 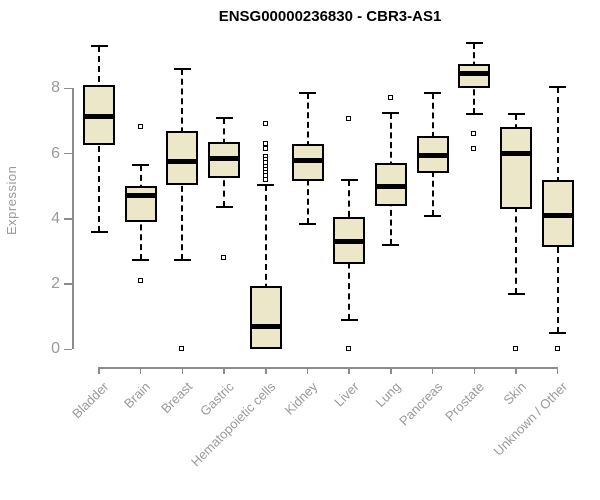 What do you see at coordinates (558, 332) in the screenshot?
I see `whisker-cap-bottom-unknown-other` at bounding box center [558, 332].